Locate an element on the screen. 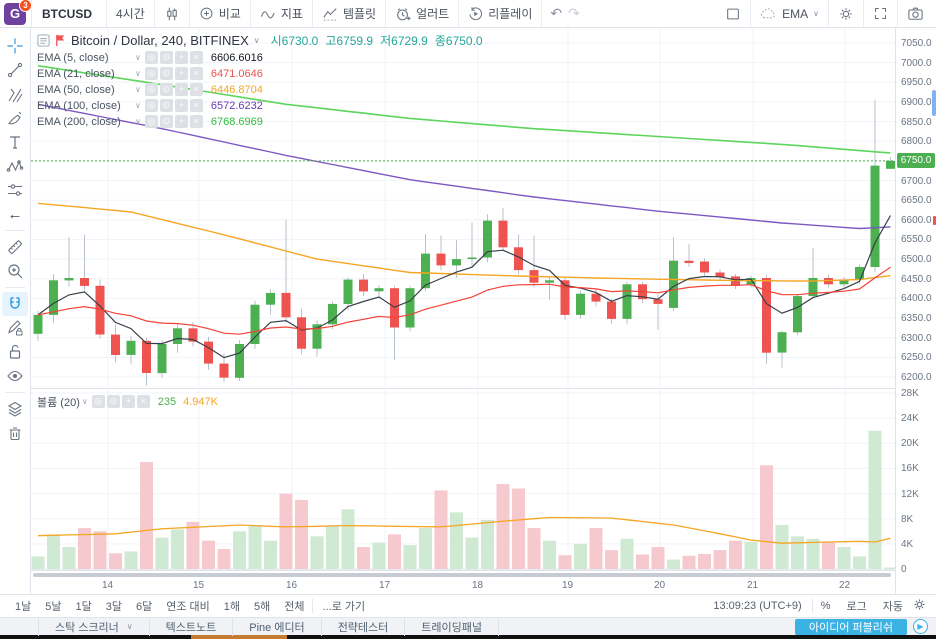 Image resolution: width=936 pixels, height=639 pixels. bottom-tab: 스탁 스크리너 ∨ is located at coordinates (94, 626).